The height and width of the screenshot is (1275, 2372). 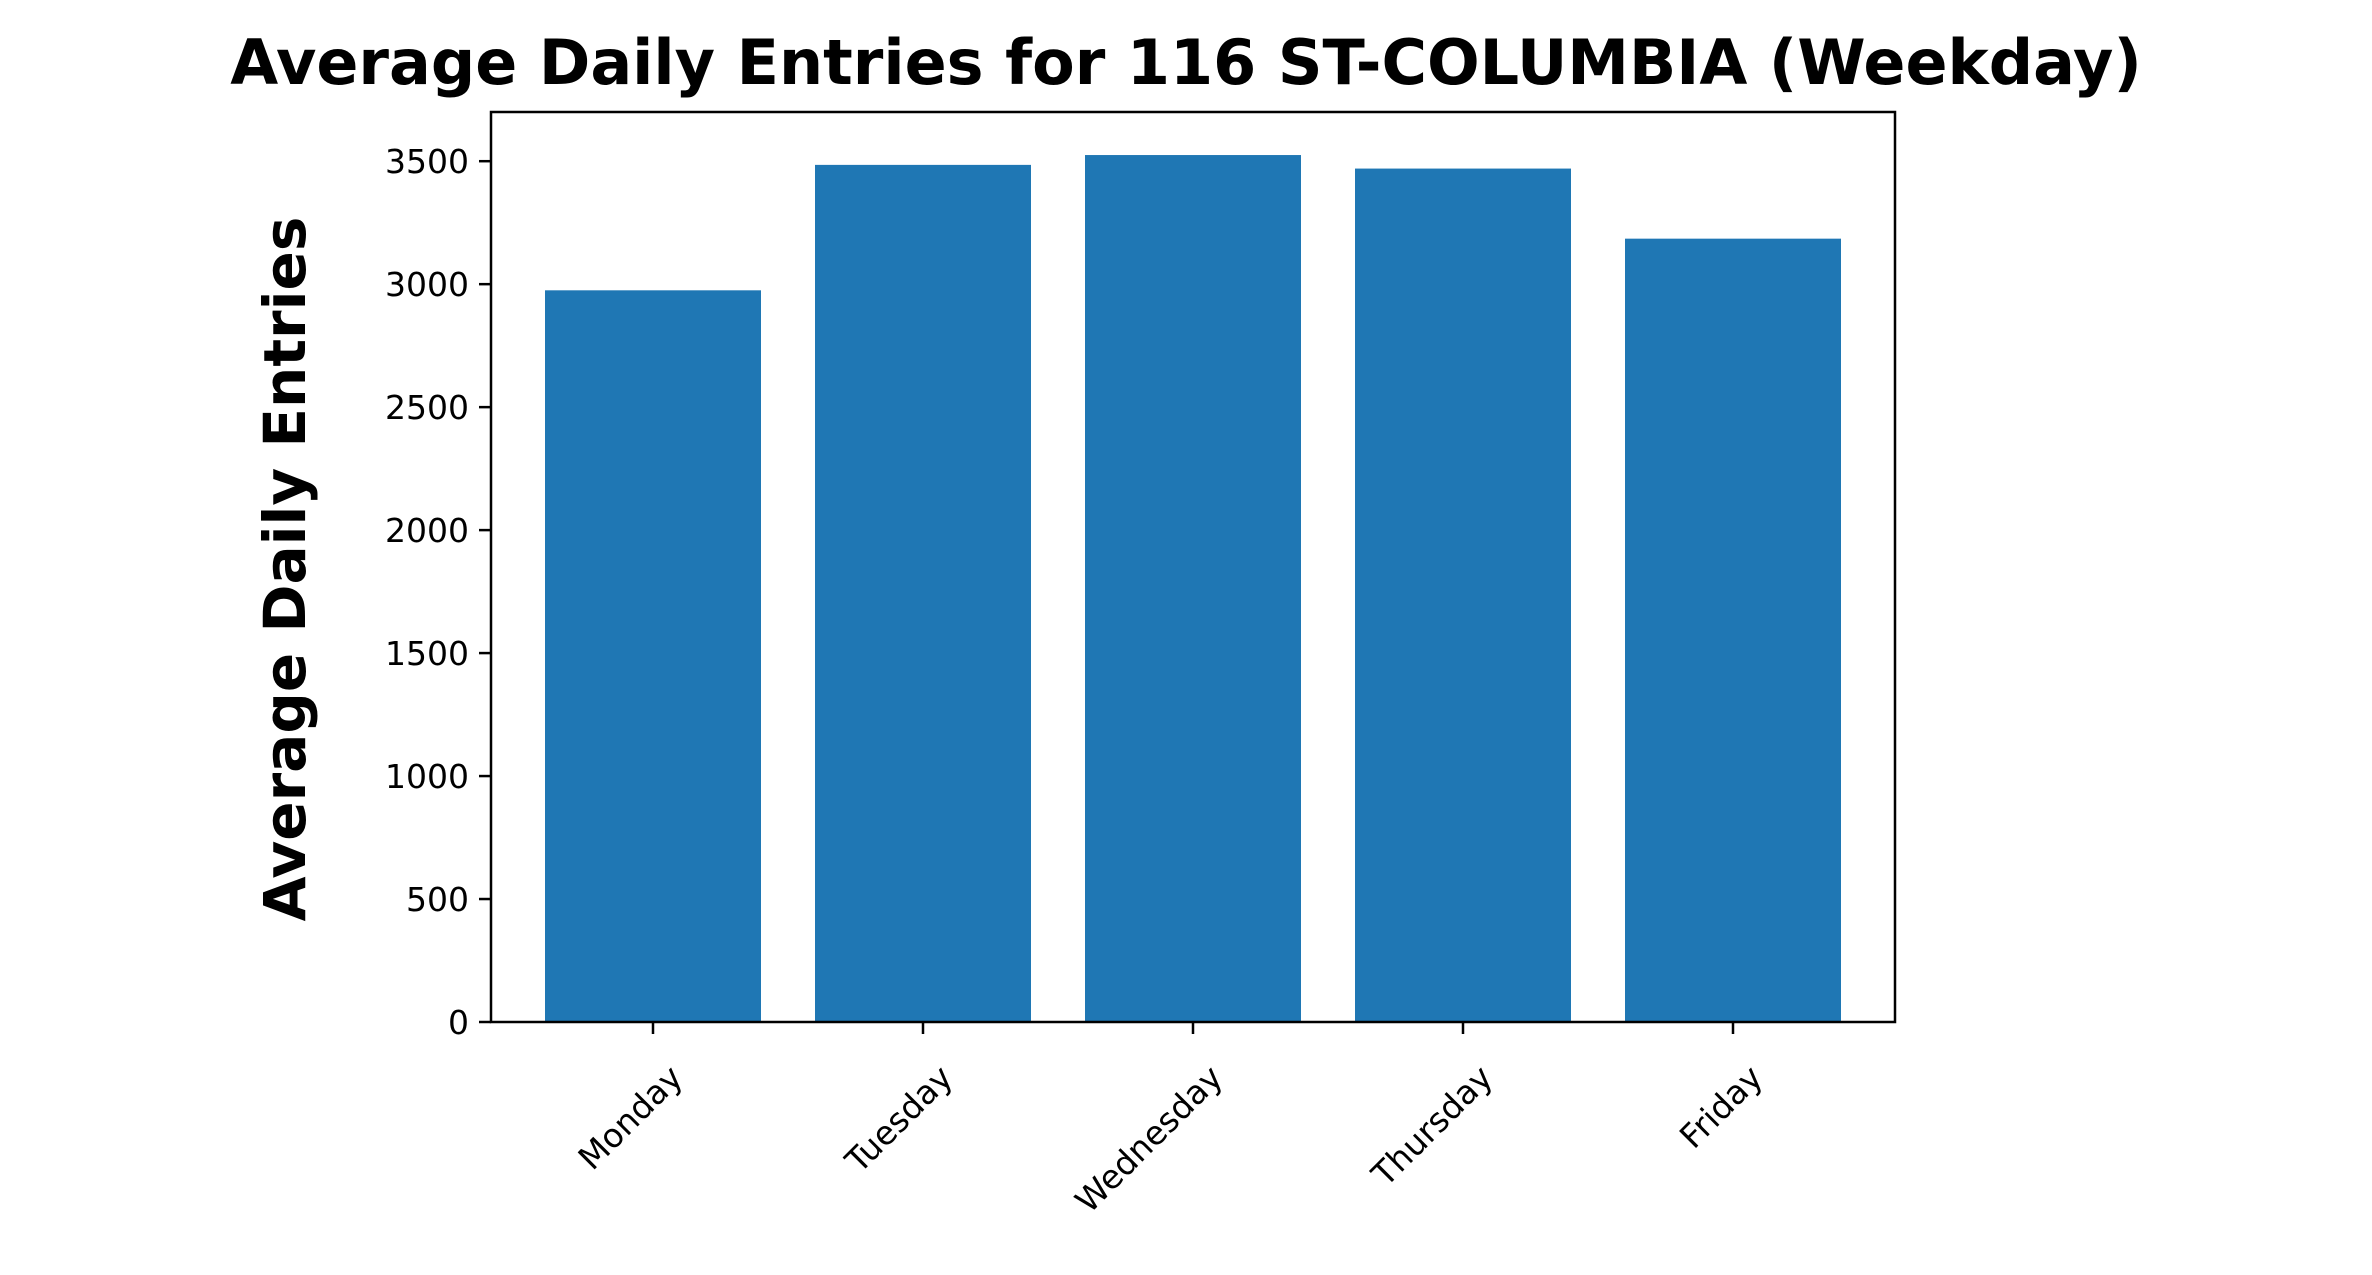 I want to click on bar-friday, so click(x=1733, y=630).